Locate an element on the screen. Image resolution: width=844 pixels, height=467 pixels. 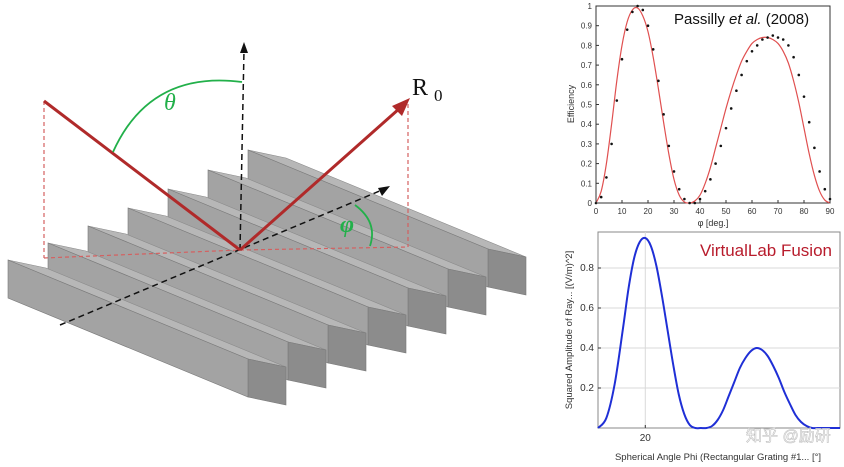
r0-label-main: R is located at coordinates (420, 88).